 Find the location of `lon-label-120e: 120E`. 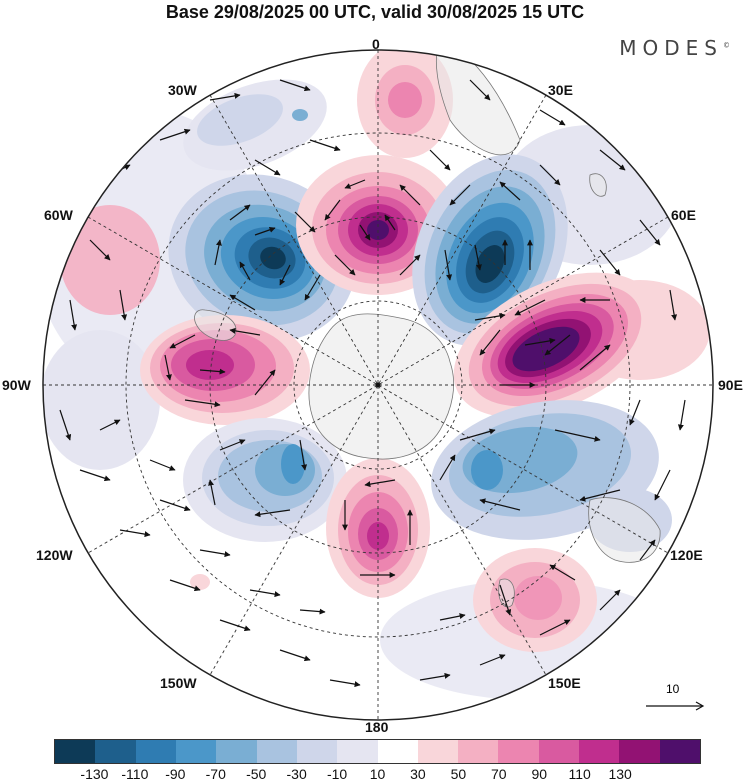

lon-label-120e: 120E is located at coordinates (686, 555).